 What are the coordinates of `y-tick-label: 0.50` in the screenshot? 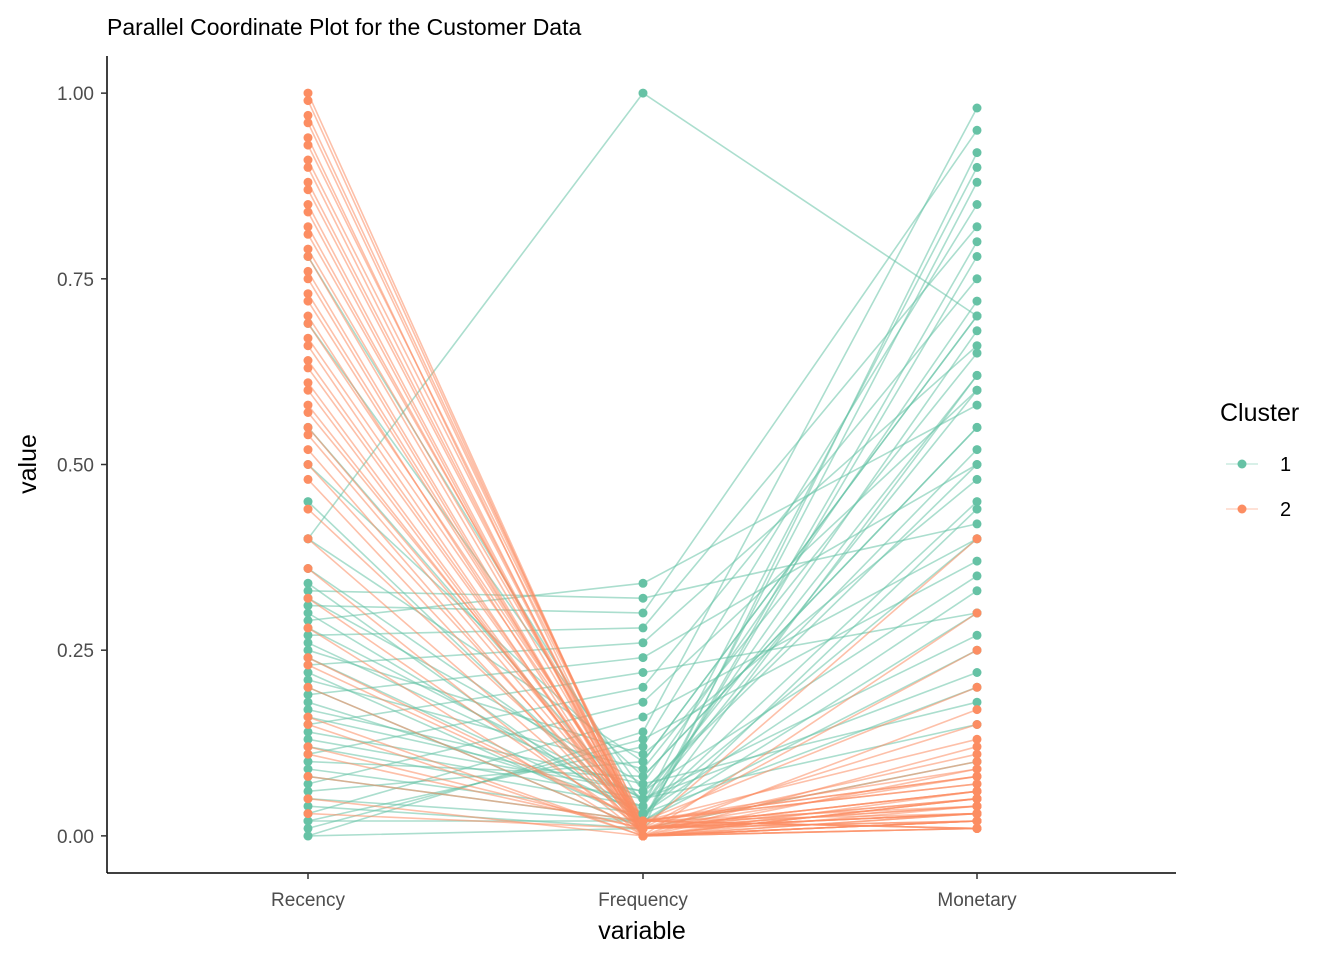 It's located at (75, 466).